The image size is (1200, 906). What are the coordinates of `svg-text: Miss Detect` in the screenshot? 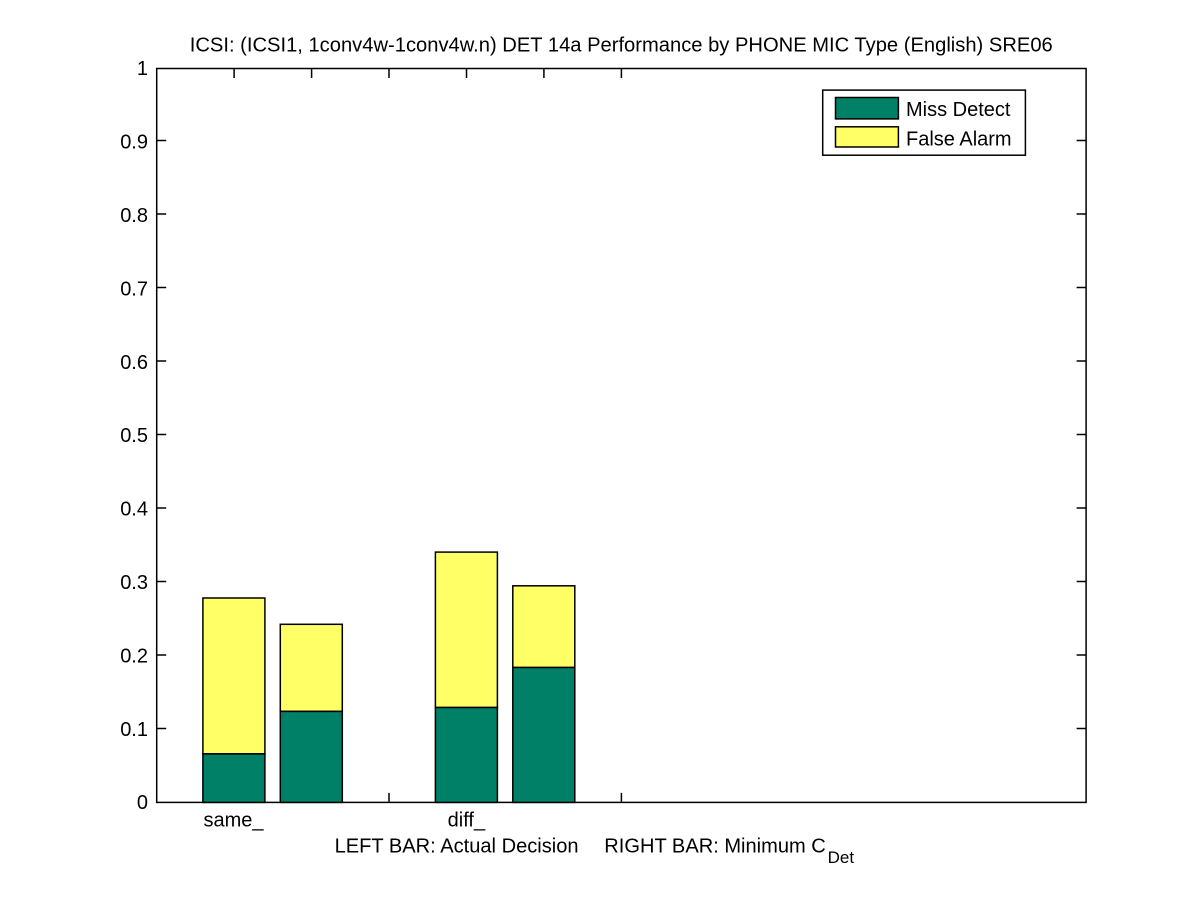 It's located at (958, 110).